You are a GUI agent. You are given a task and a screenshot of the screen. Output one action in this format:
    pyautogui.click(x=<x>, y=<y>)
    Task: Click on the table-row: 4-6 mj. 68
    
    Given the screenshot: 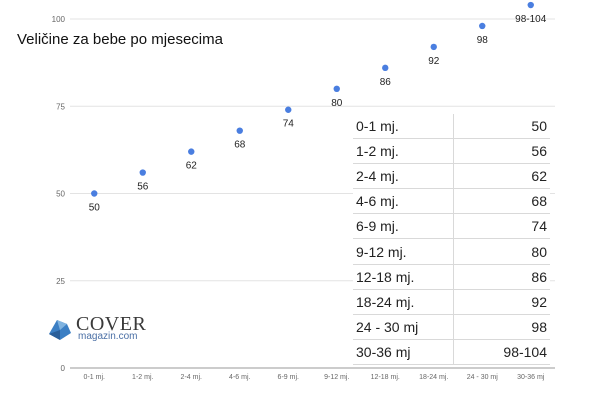 What is the action you would take?
    pyautogui.click(x=451, y=201)
    